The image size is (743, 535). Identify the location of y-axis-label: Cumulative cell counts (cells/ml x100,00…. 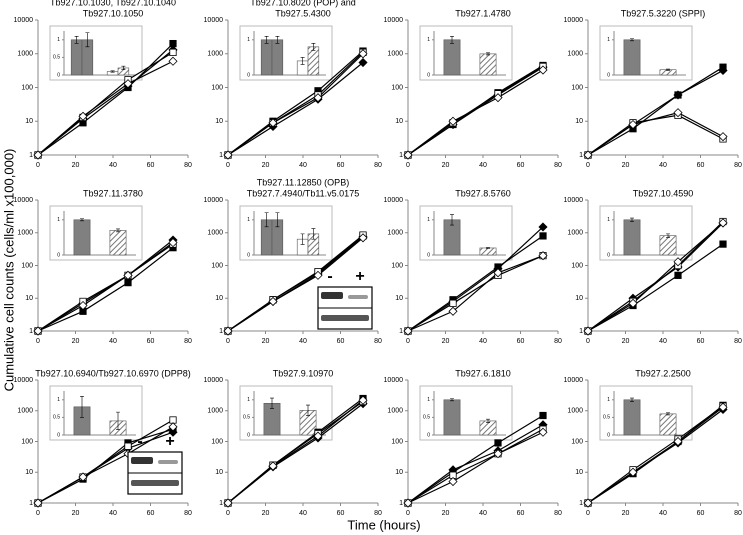
(8, 270).